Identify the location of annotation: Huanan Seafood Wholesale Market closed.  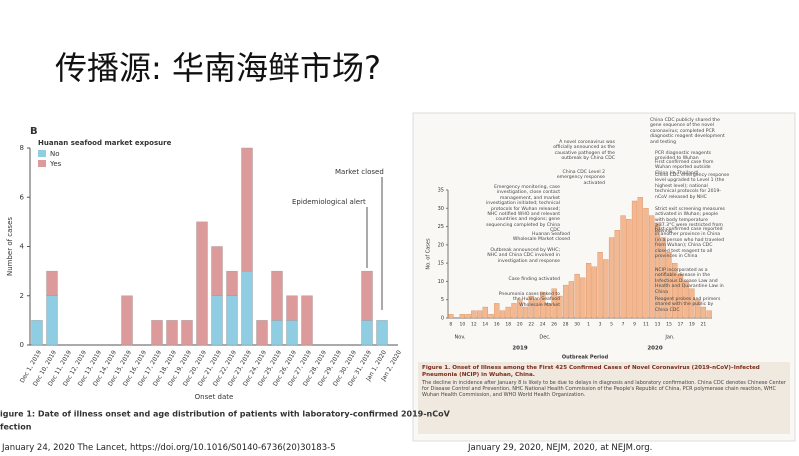
(541, 237).